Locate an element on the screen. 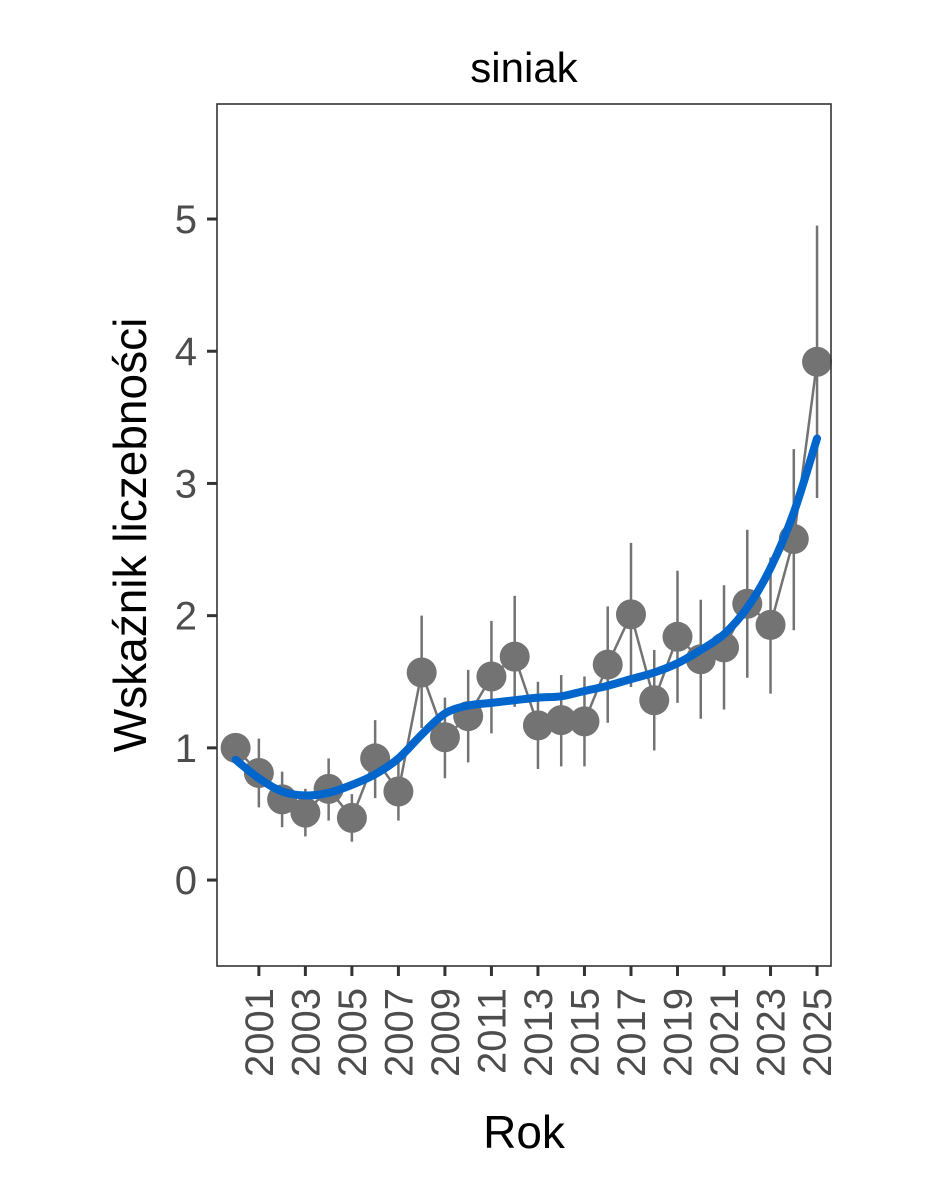  x-tick-label: 2023 is located at coordinates (772, 1032).